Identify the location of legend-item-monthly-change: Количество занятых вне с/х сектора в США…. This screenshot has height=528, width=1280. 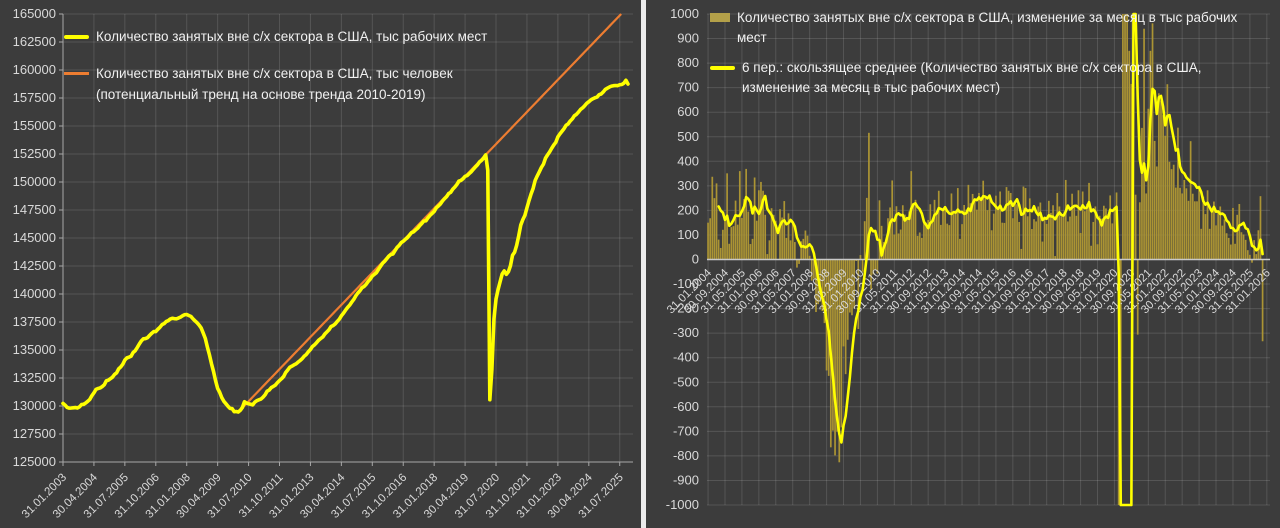
(992, 28).